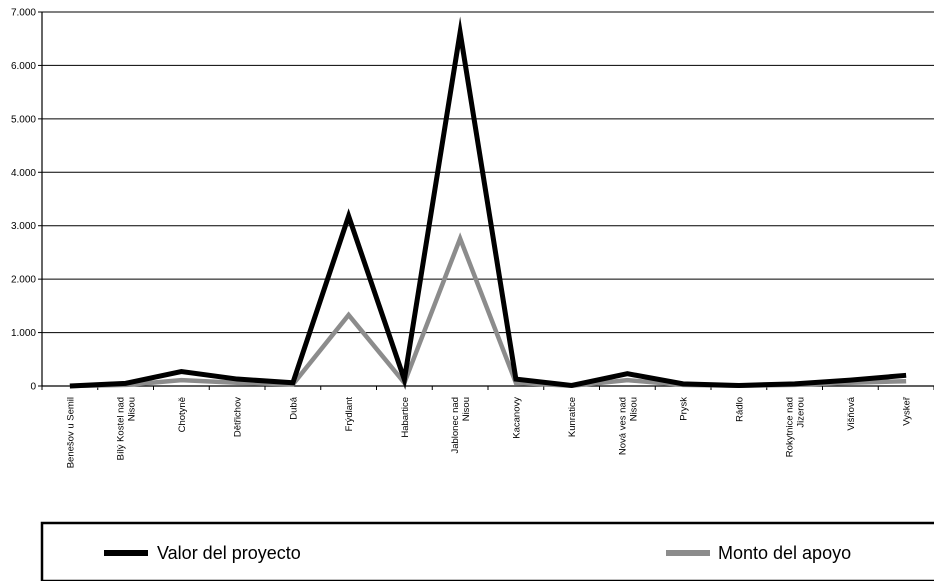 Image resolution: width=934 pixels, height=581 pixels. Describe the element at coordinates (23, 226) in the screenshot. I see `y-tick-label: 3.000` at that location.